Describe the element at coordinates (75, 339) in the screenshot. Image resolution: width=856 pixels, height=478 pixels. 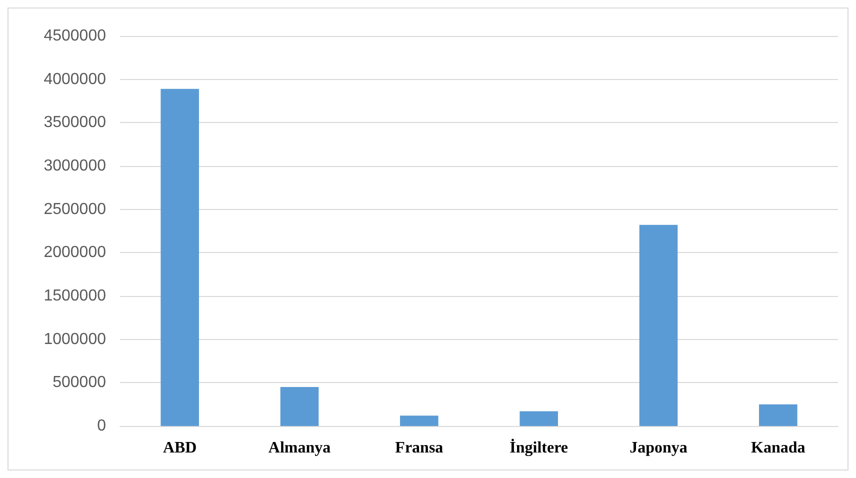
I see `y-tick-label: 1000000` at that location.